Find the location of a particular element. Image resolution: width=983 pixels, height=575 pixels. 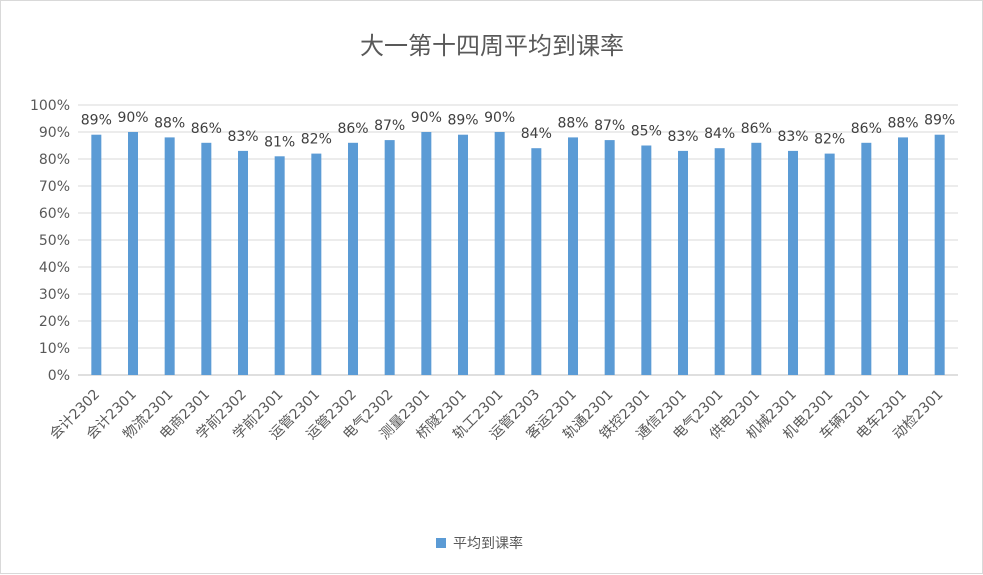

y-tick-label: 0% is located at coordinates (59, 376).